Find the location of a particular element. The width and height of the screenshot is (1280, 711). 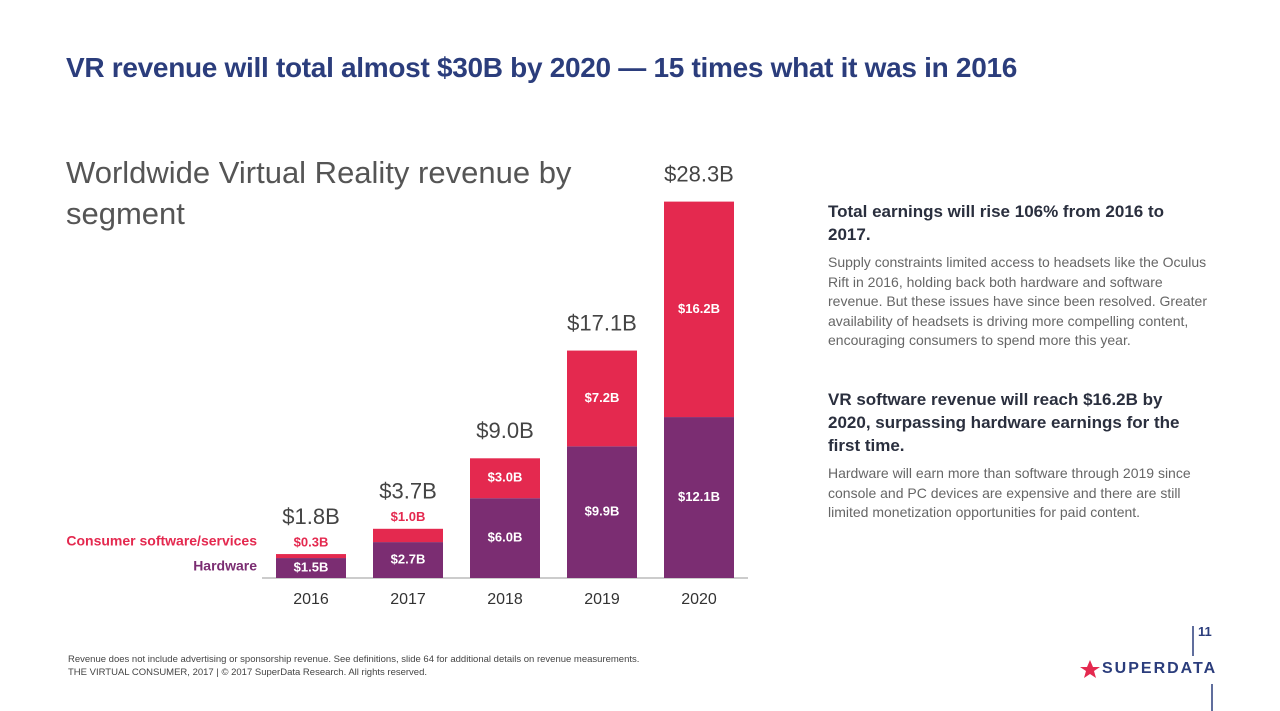

x-tick-label: 2018 is located at coordinates (505, 599).